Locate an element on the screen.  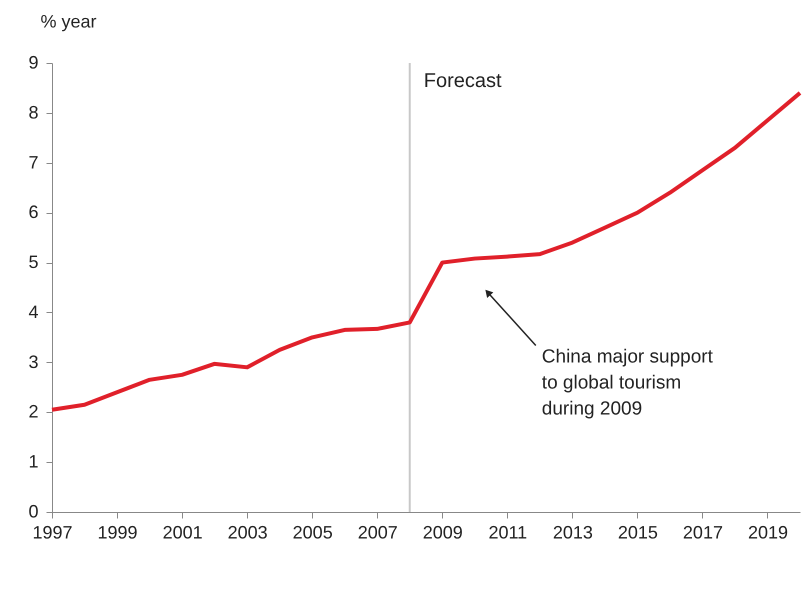
x-tick-label: 2007 is located at coordinates (378, 532).